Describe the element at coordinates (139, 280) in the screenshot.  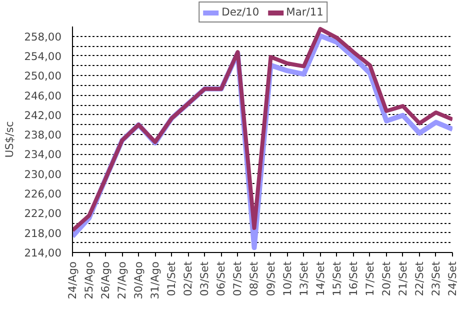
I see `x-tick-label: 30/Ago` at that location.